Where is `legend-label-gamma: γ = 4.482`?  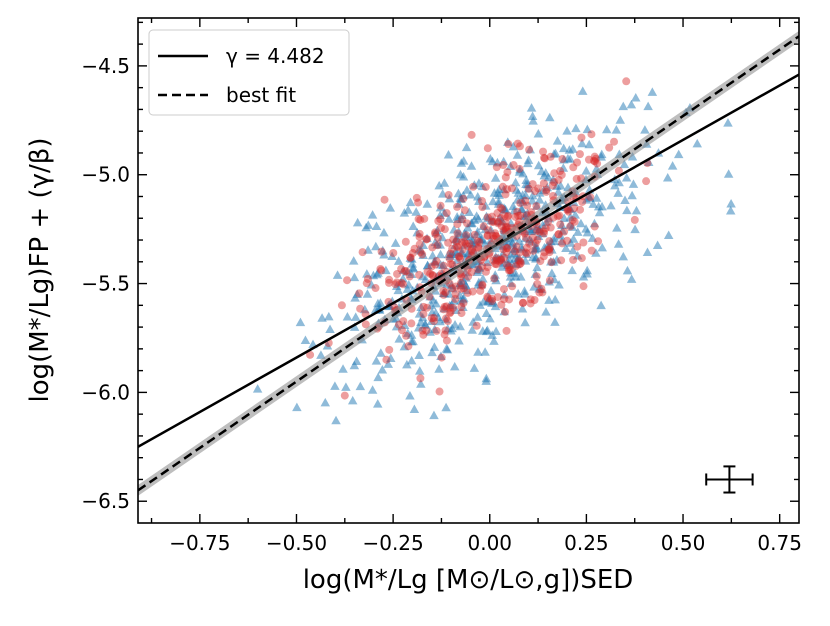 legend-label-gamma: γ = 4.482 is located at coordinates (275, 56).